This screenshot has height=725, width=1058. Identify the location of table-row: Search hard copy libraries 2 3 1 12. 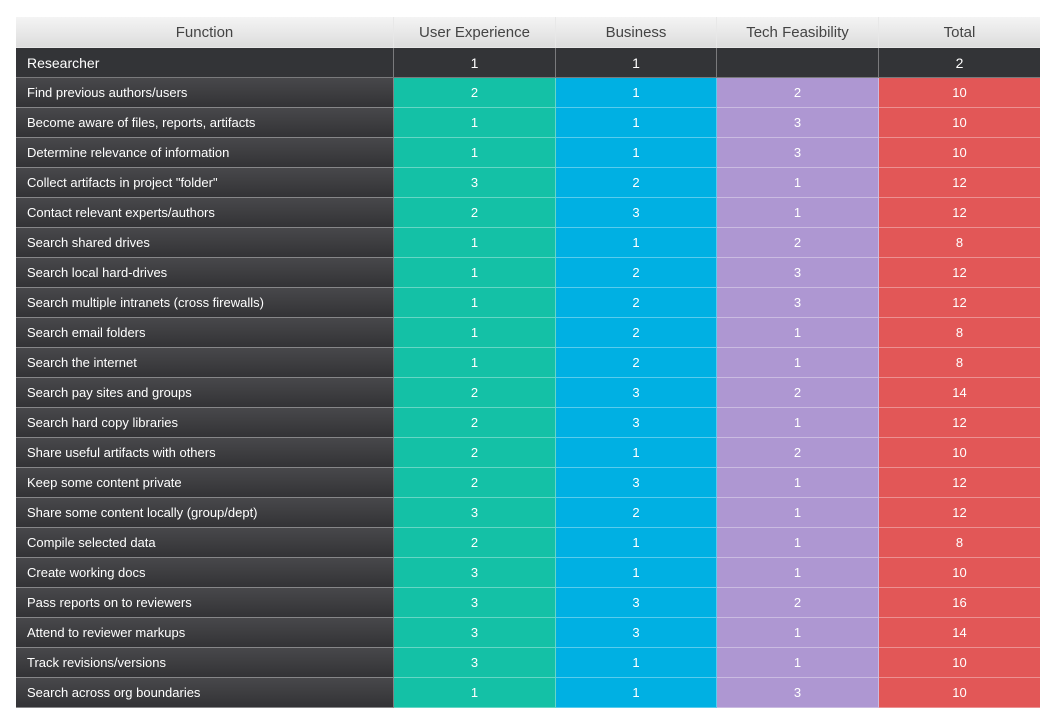
(528, 423).